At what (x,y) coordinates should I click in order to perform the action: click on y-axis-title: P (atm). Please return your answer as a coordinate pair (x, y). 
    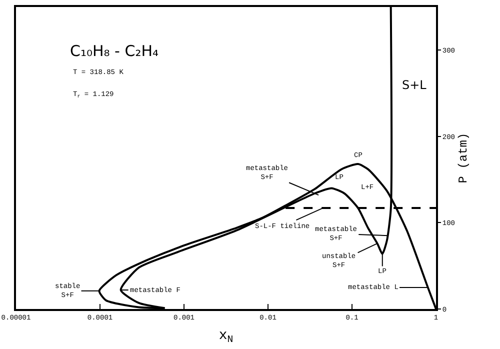
    Looking at the image, I should click on (463, 158).